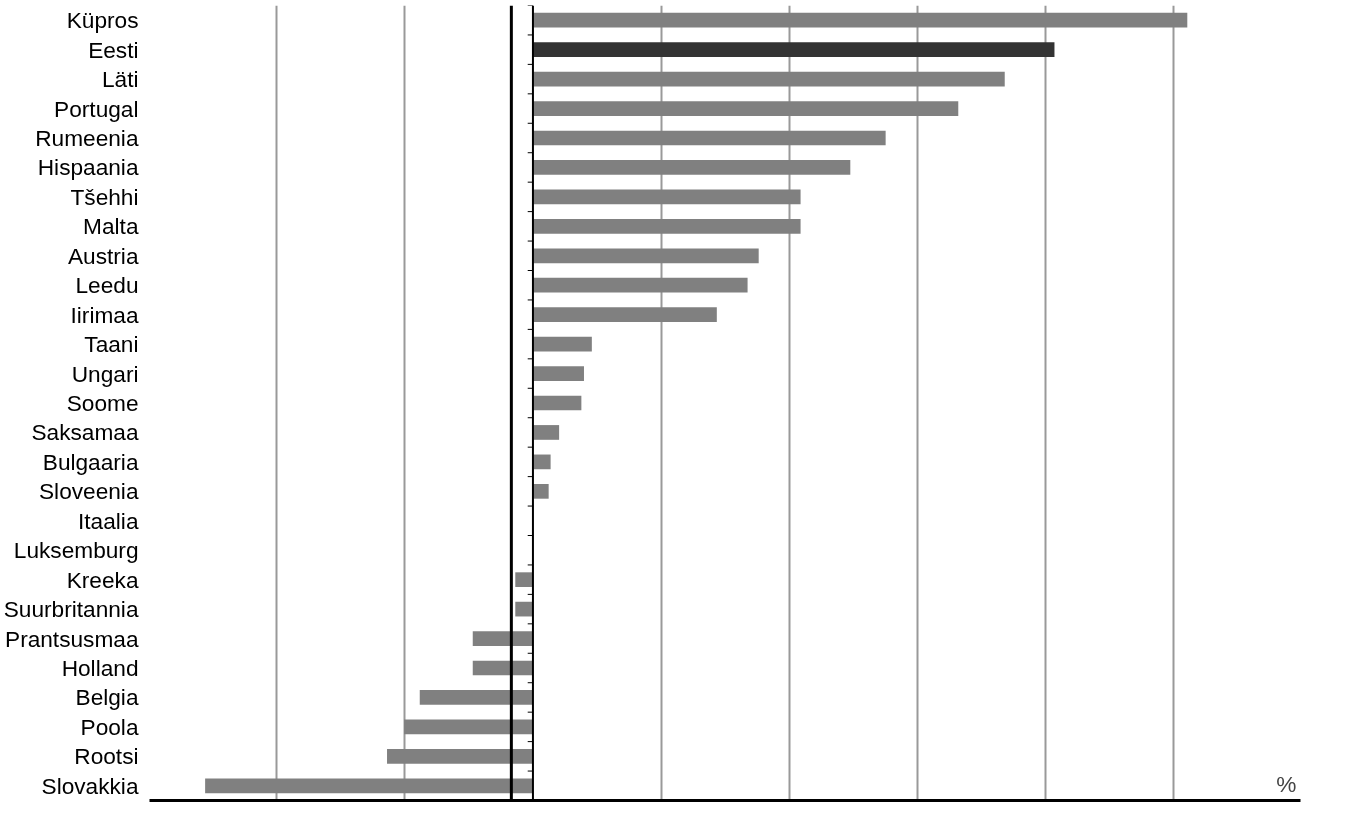  What do you see at coordinates (102, 20) in the screenshot?
I see `y-tick-label: Küpros` at bounding box center [102, 20].